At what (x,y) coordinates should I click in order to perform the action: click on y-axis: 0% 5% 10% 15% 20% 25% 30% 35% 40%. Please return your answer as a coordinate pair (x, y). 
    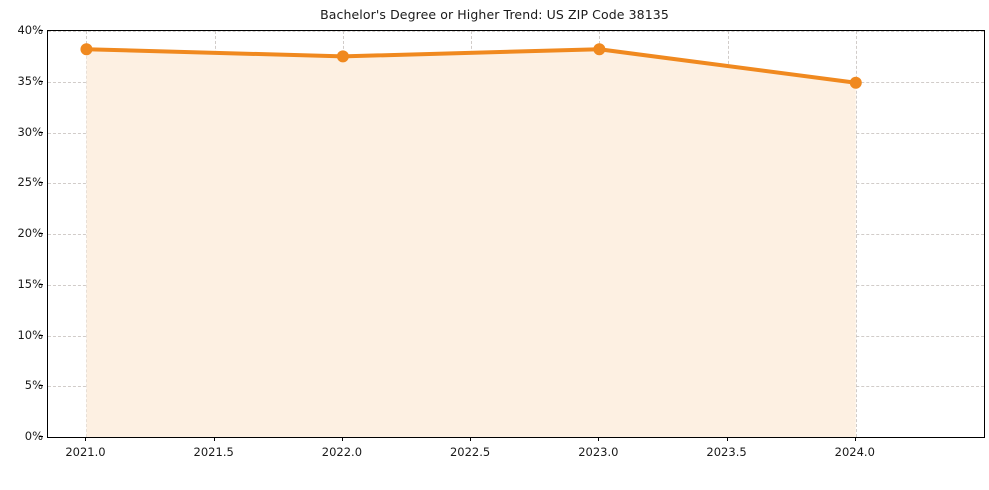
    Looking at the image, I should click on (21, 233).